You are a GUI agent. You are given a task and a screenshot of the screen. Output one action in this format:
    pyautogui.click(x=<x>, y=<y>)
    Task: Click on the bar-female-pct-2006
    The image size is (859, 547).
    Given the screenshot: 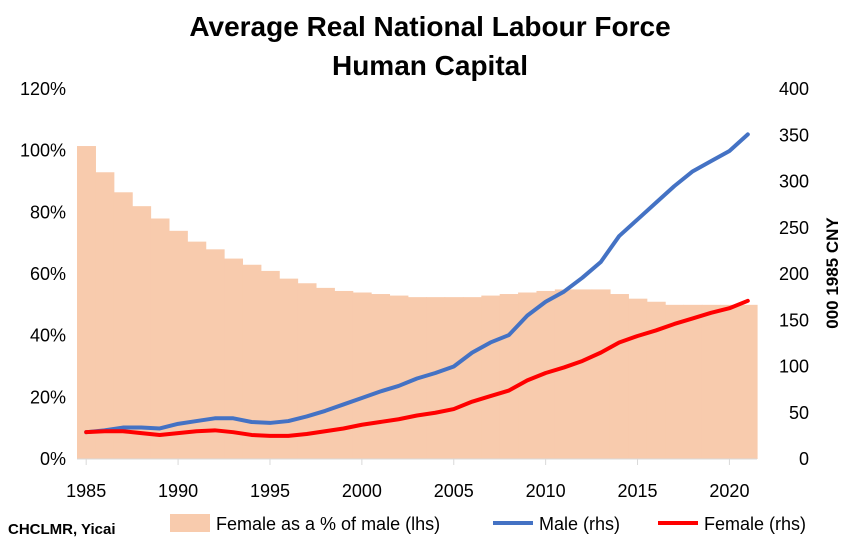 What is the action you would take?
    pyautogui.click(x=472, y=378)
    